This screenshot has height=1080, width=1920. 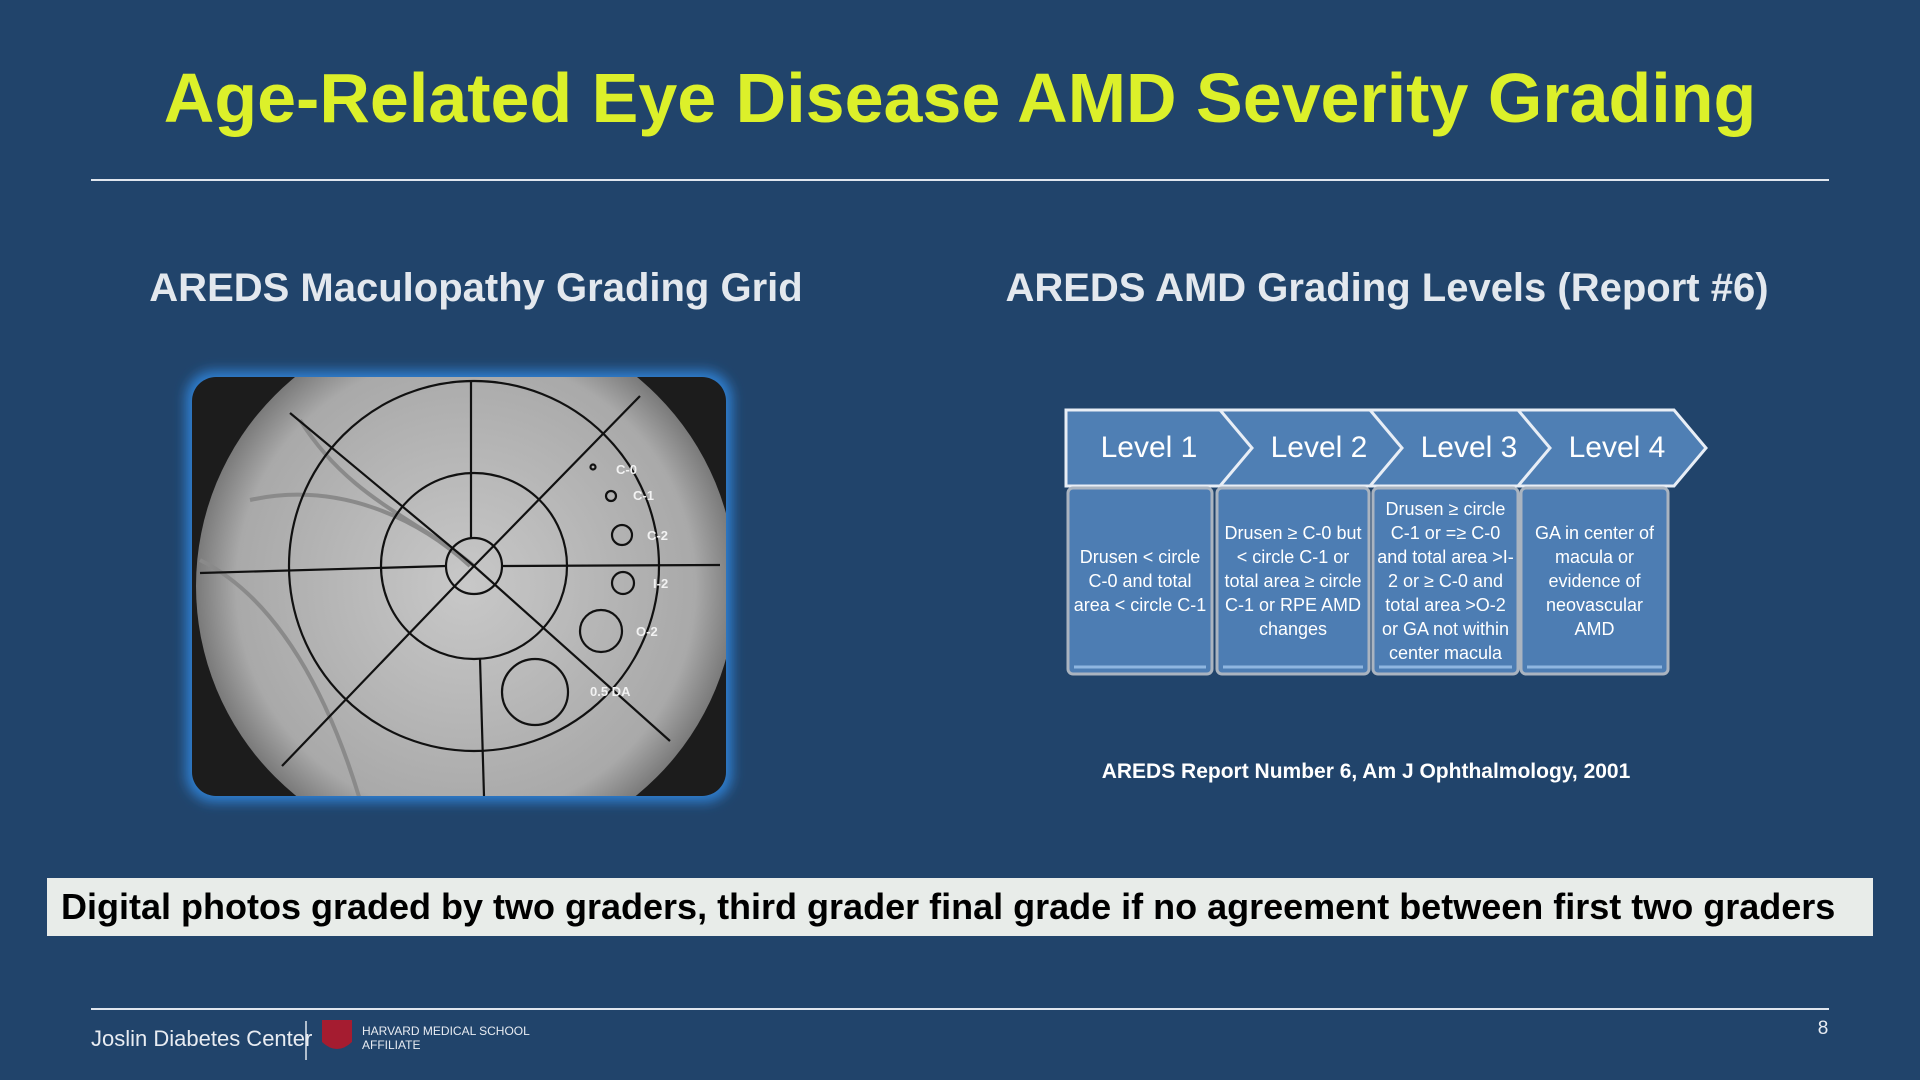 What do you see at coordinates (657, 535) in the screenshot?
I see `grid-label: C-2` at bounding box center [657, 535].